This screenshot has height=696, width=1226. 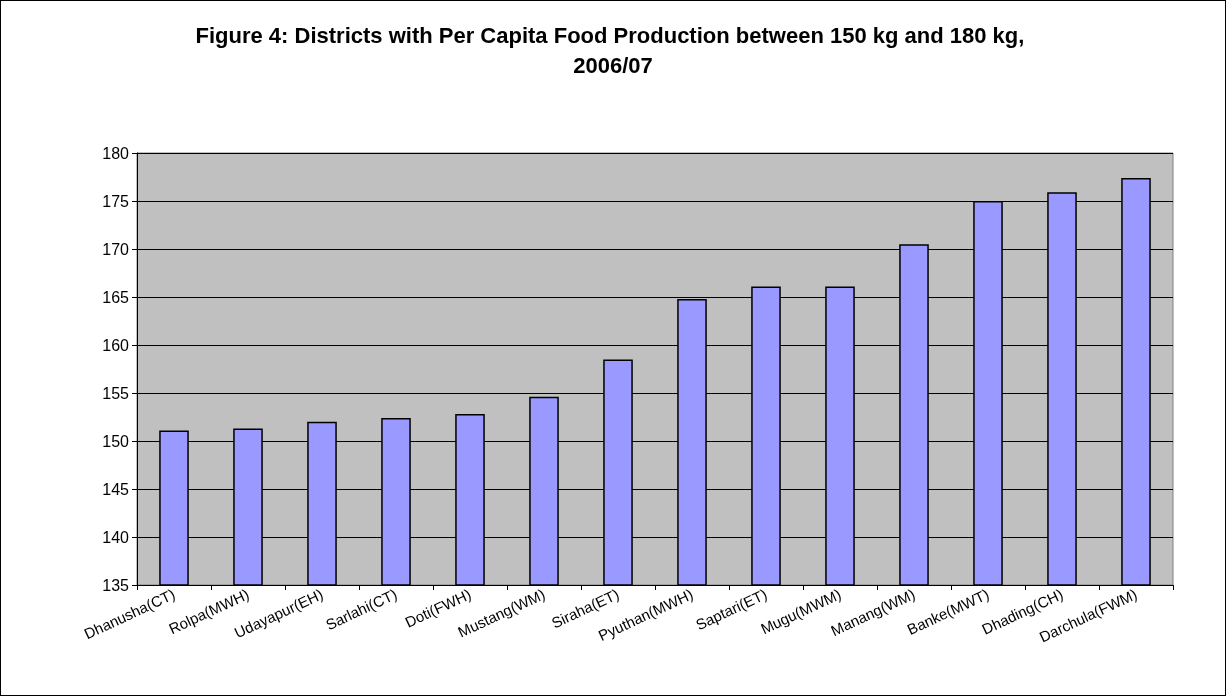 What do you see at coordinates (116, 537) in the screenshot?
I see `y-tick-label: 140` at bounding box center [116, 537].